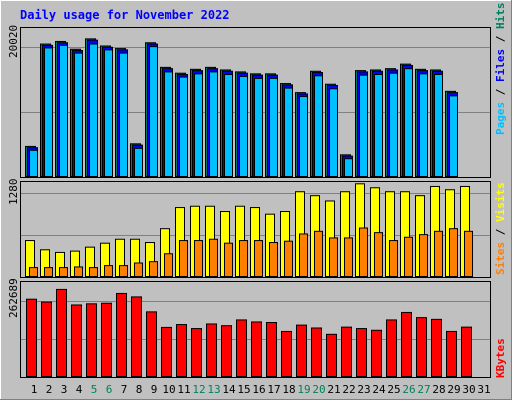  What do you see at coordinates (125, 15) in the screenshot?
I see `chart-title: Daily usage for November 2022` at bounding box center [125, 15].